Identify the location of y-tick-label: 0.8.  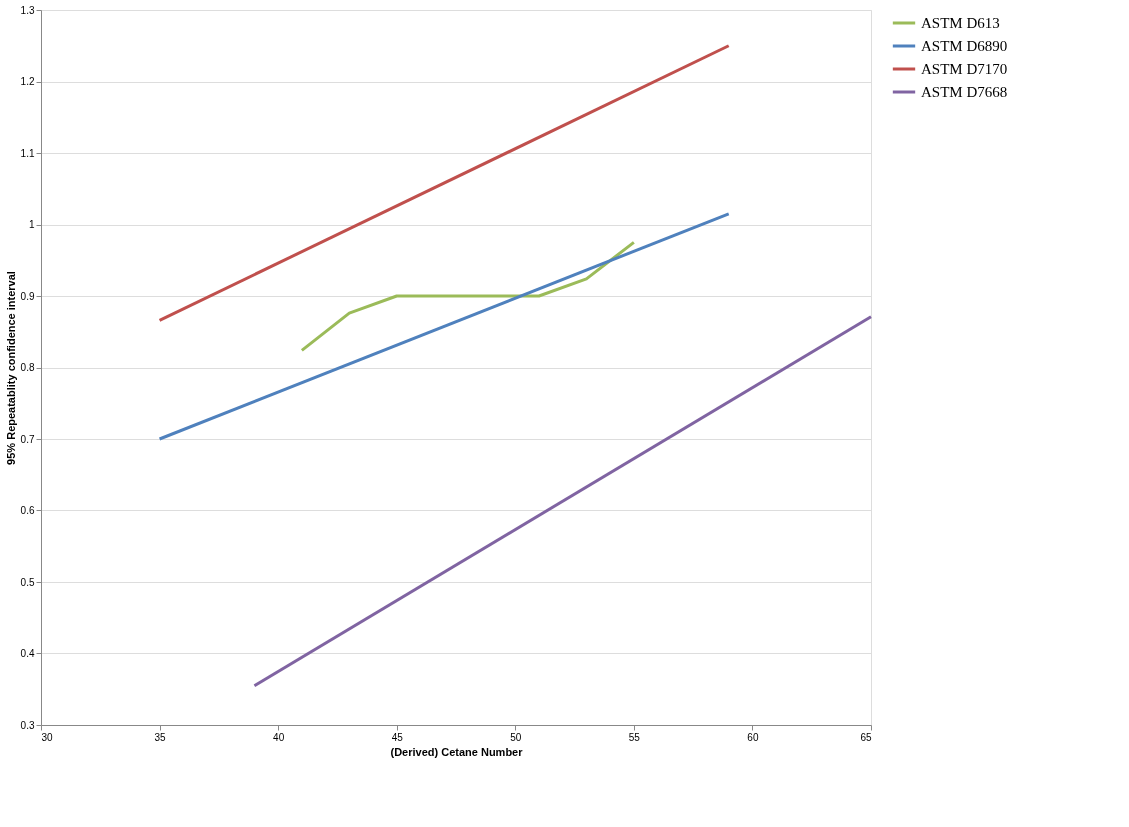
(27, 367).